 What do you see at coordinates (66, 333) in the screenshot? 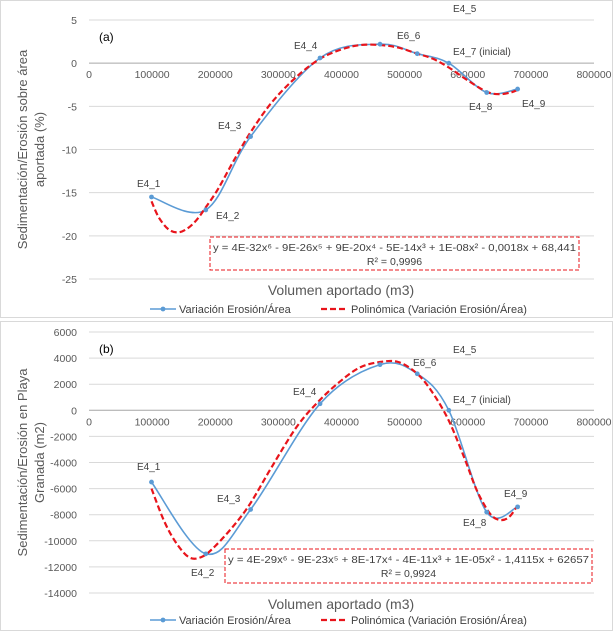
I see `y-tick-label: 6000` at bounding box center [66, 333].